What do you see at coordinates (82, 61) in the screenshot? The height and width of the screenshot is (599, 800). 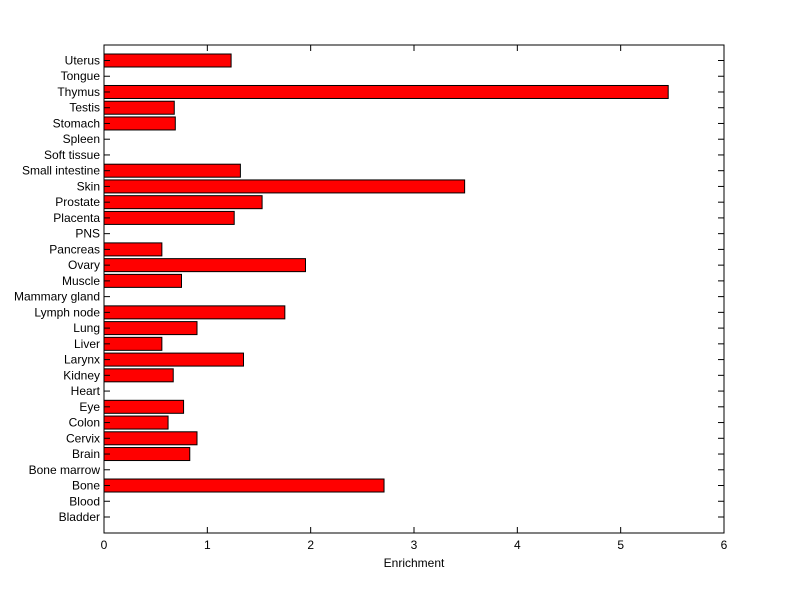 I see `y-tick-label: Uterus` at bounding box center [82, 61].